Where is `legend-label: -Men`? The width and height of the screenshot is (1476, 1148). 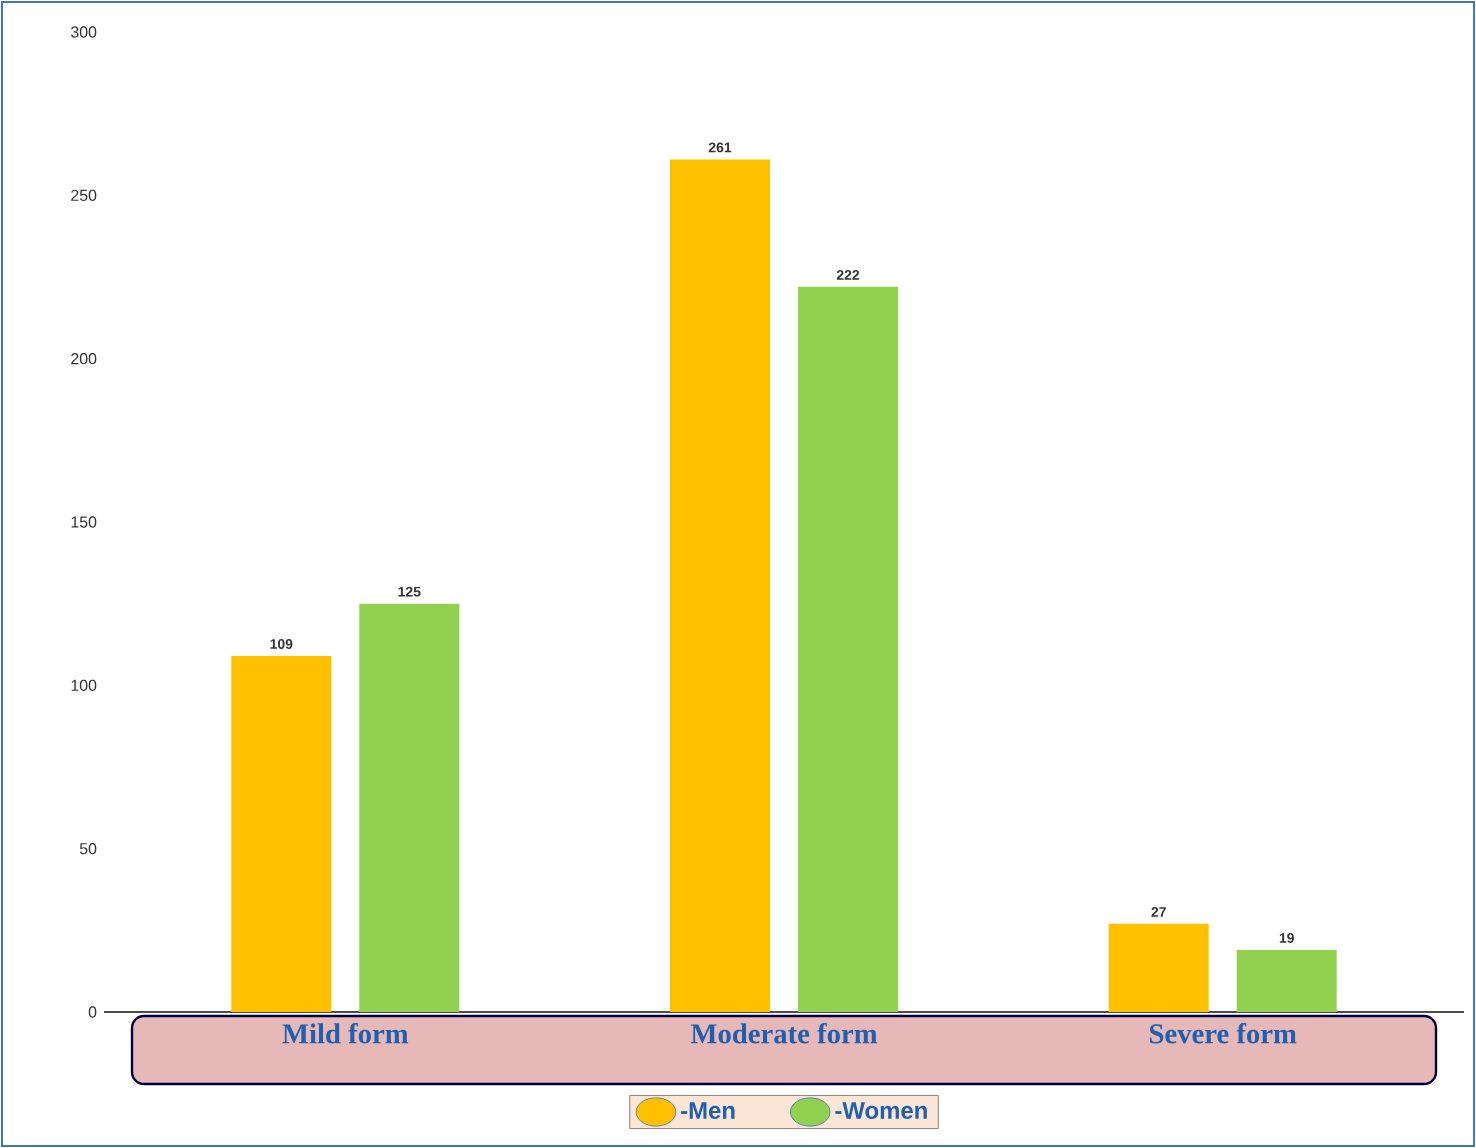
legend-label: -Men is located at coordinates (708, 1110).